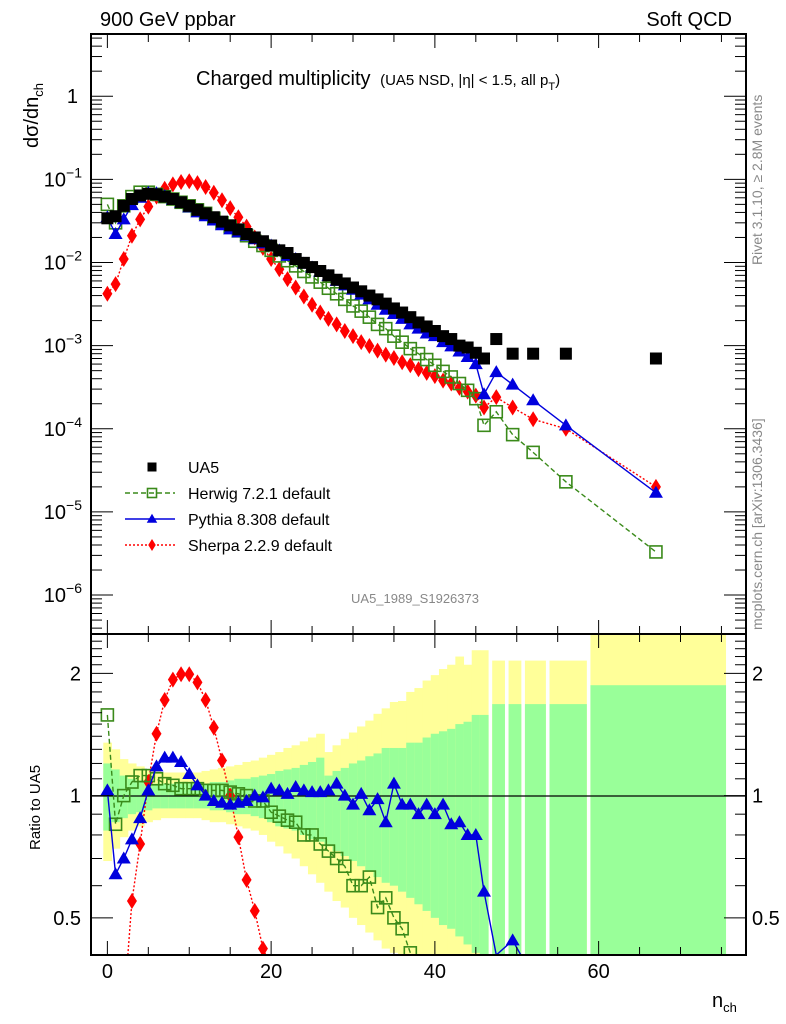 The height and width of the screenshot is (1024, 786). I want to click on plot-title-main: Charged multiplicity, so click(283, 79).